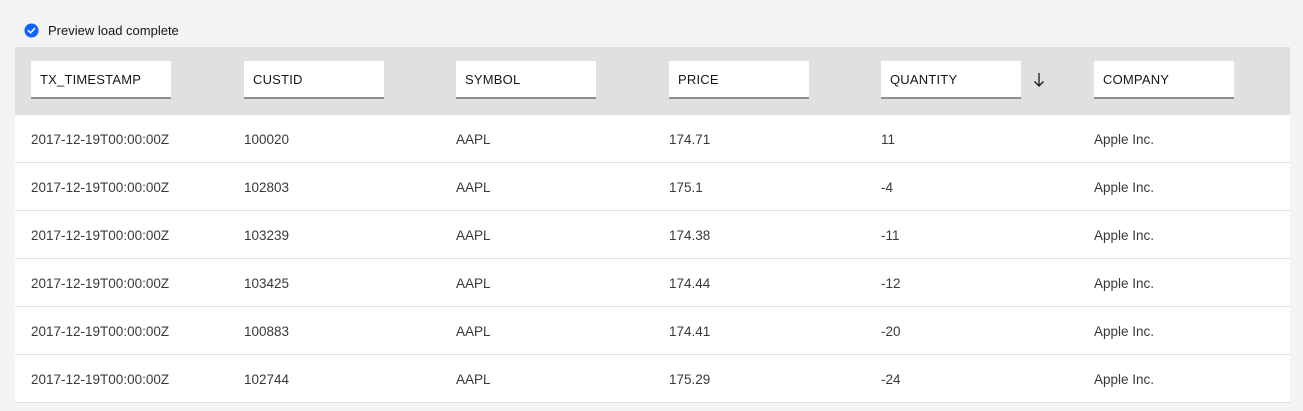  I want to click on cell-custid: 100020, so click(267, 139).